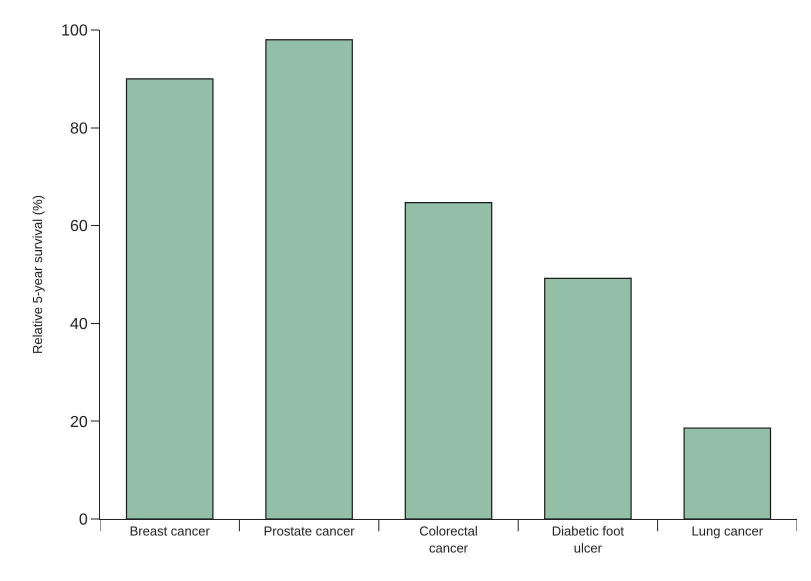 The height and width of the screenshot is (581, 811). I want to click on y-tick-label: 80, so click(79, 129).